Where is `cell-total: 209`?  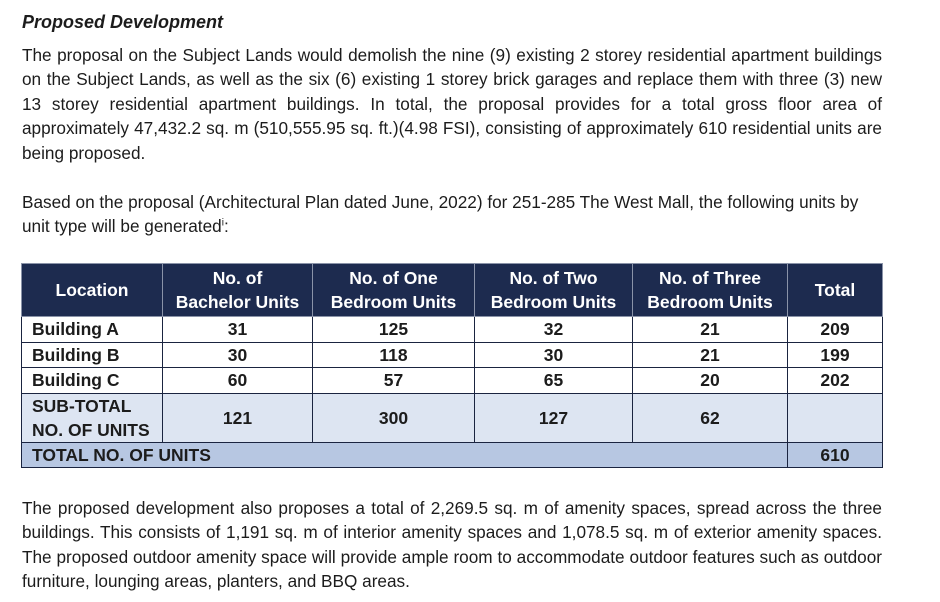
cell-total: 209 is located at coordinates (835, 329).